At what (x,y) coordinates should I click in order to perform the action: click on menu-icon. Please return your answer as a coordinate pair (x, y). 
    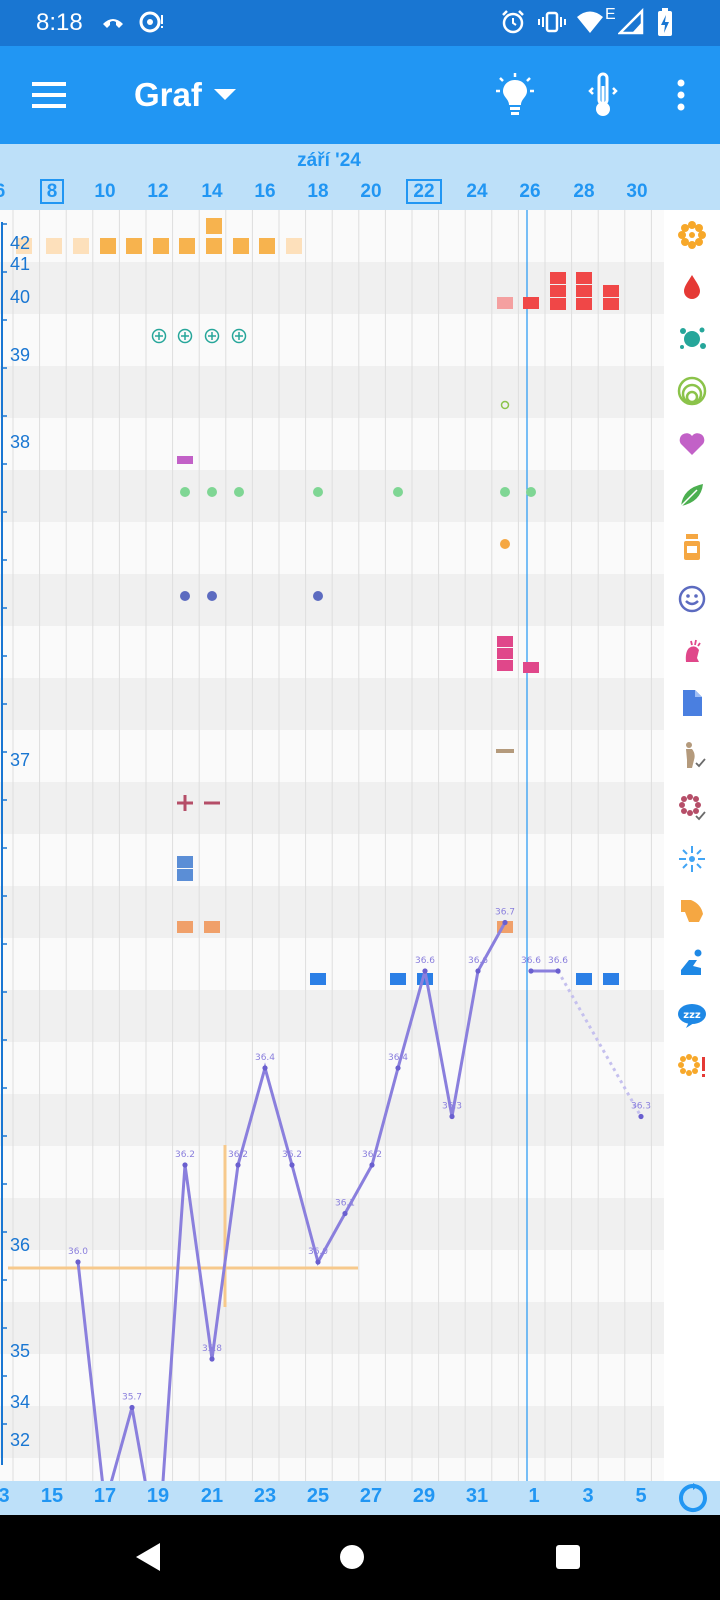
    Looking at the image, I should click on (49, 95).